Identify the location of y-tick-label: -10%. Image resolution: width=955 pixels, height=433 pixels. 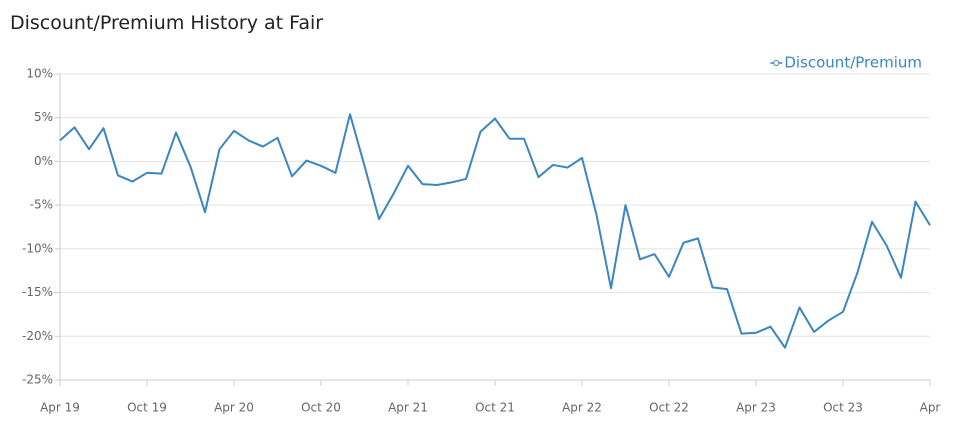
(37, 248).